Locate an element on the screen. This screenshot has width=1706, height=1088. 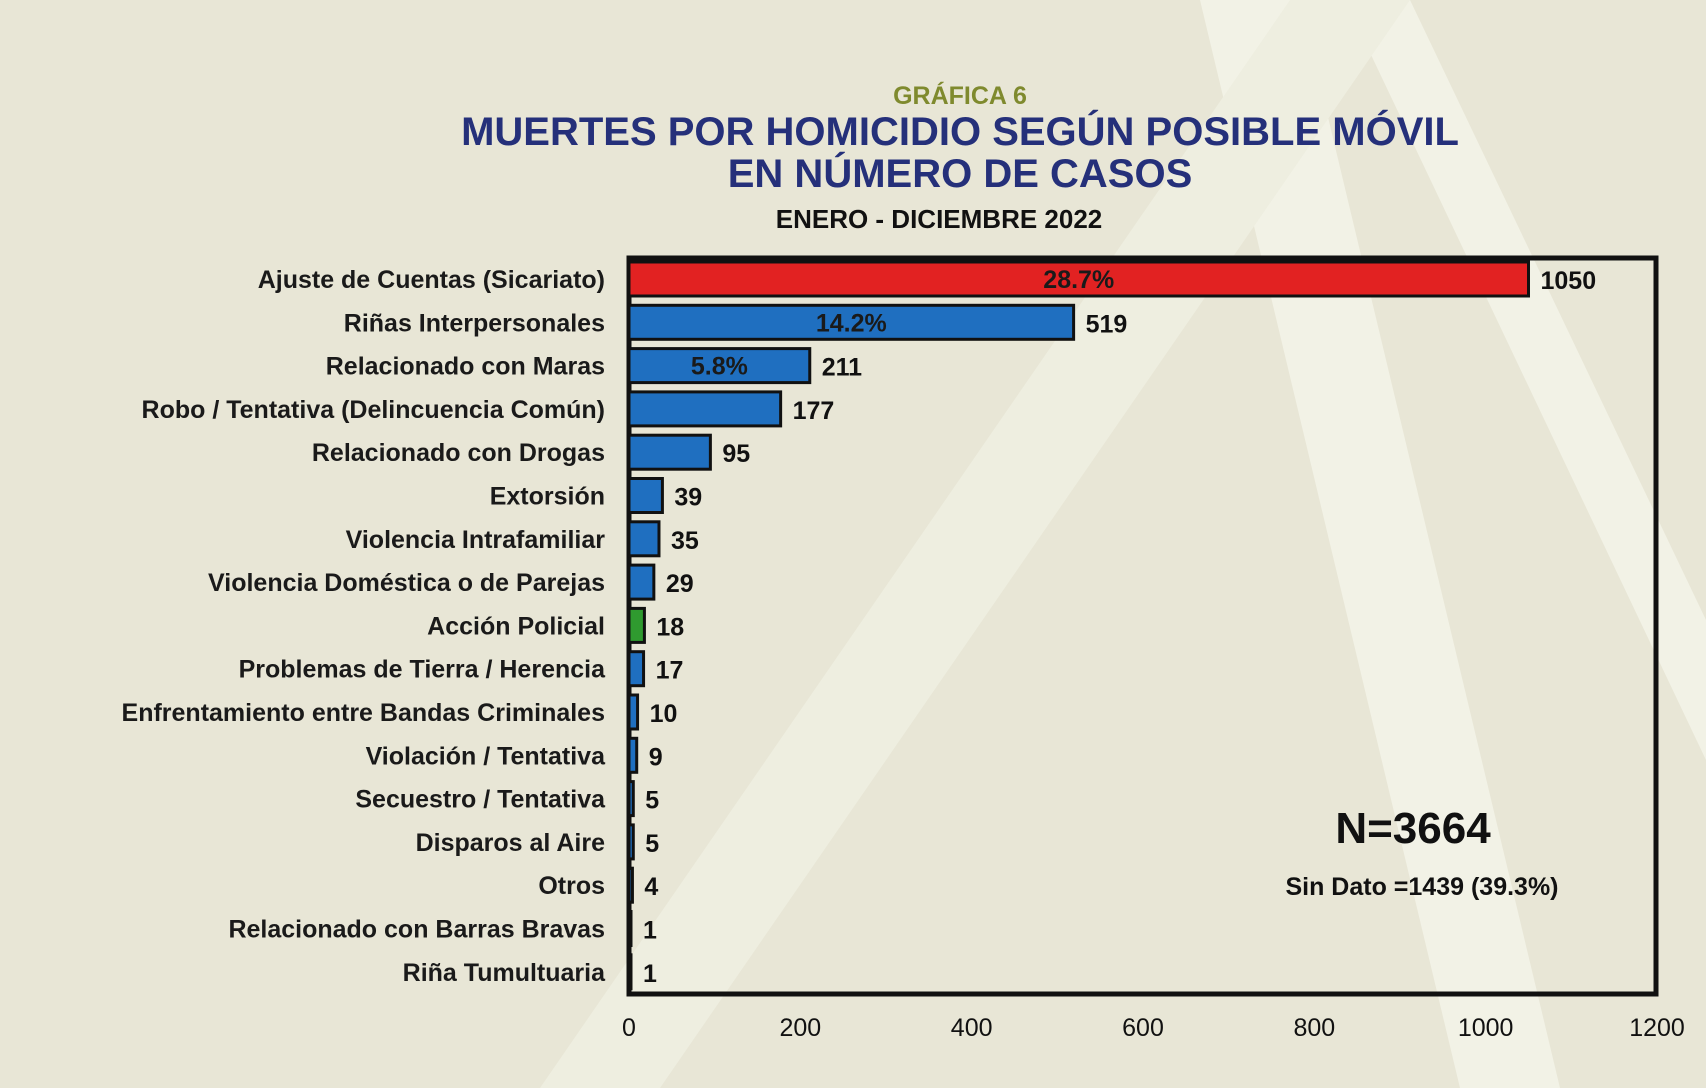
bar-percent-label: 28.7% is located at coordinates (1078, 280).